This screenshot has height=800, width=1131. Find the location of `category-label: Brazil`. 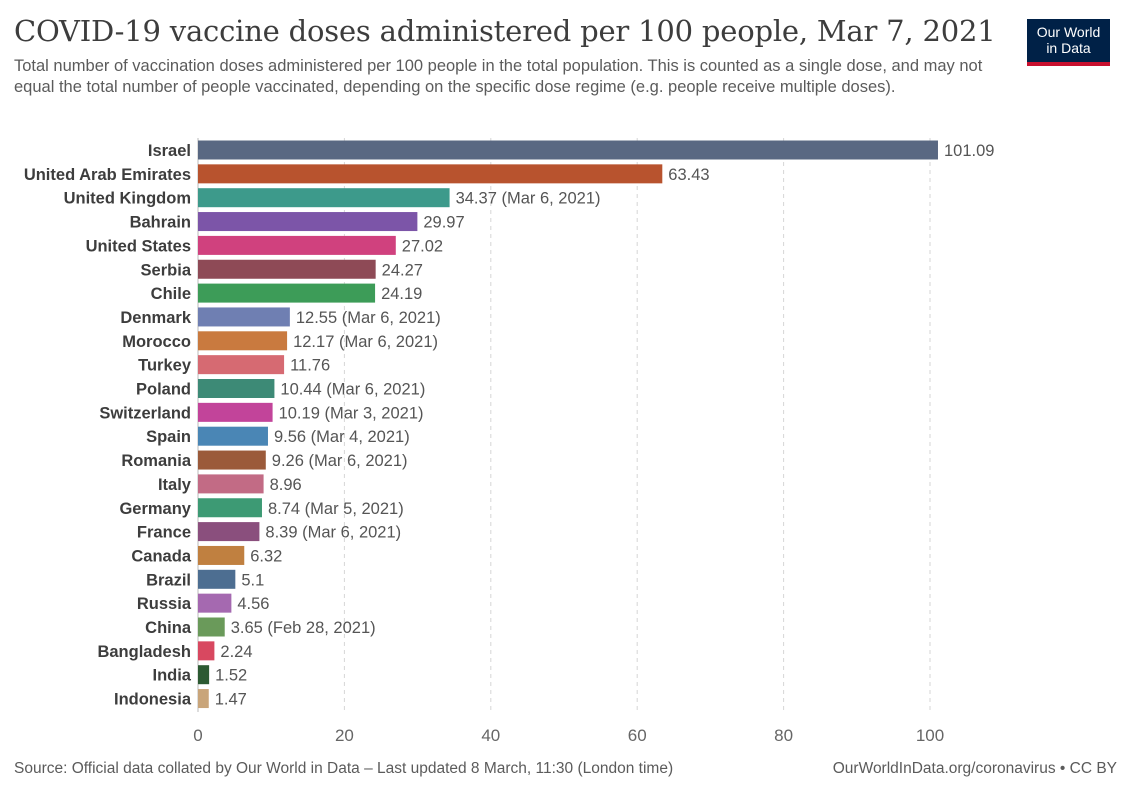

category-label: Brazil is located at coordinates (168, 580).